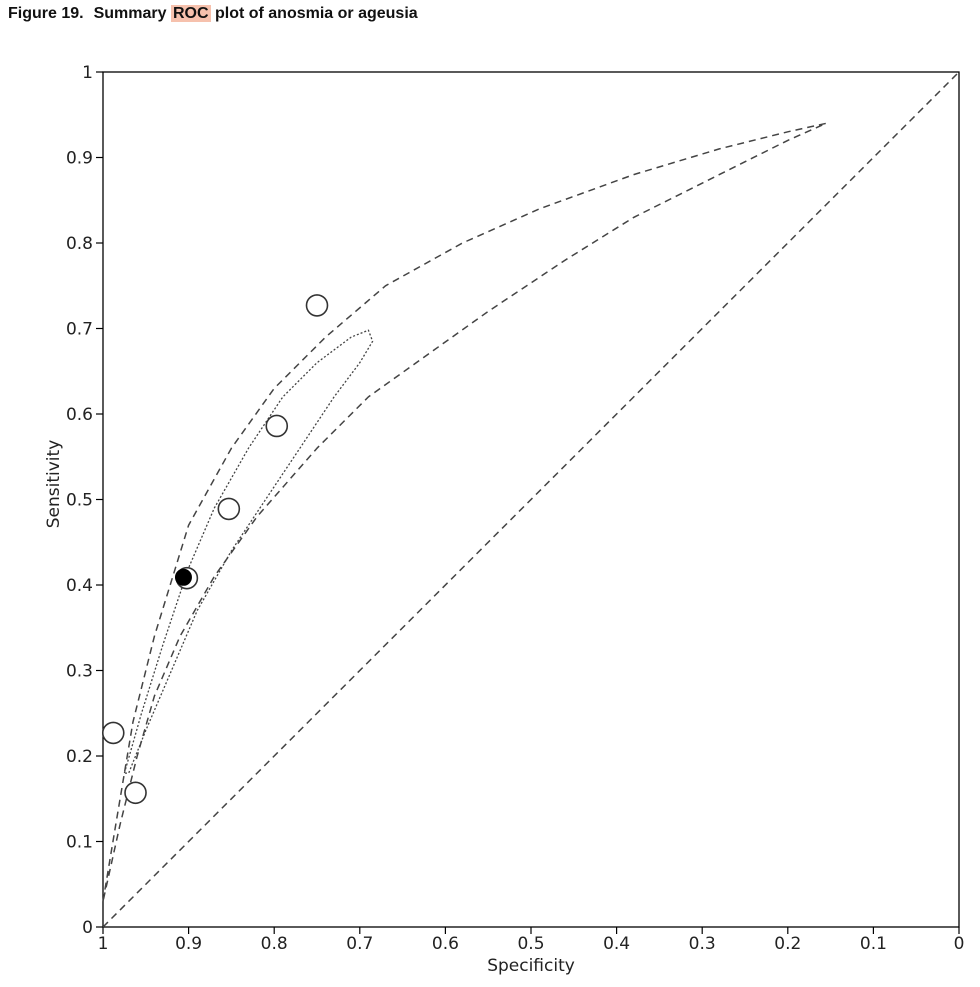 Image resolution: width=980 pixels, height=987 pixels. Describe the element at coordinates (530, 944) in the screenshot. I see `x-tick-label: 0.5` at that location.